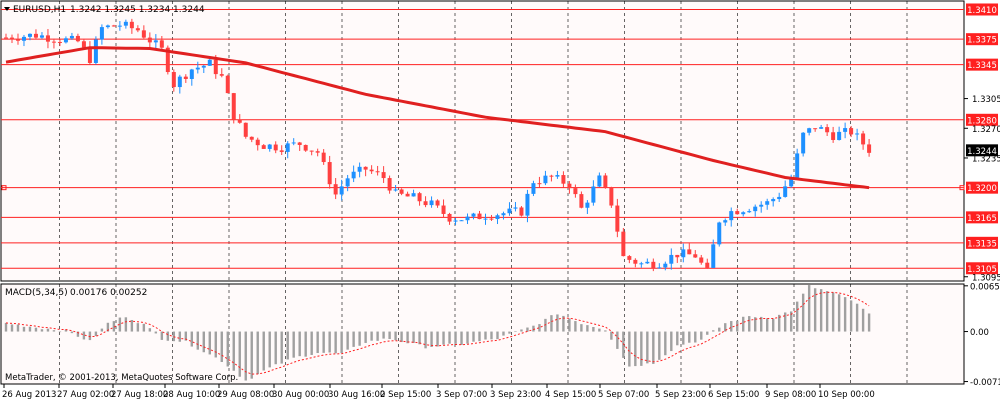  Describe the element at coordinates (846, 395) in the screenshot. I see `x-tick-label-15: 10 Sep 00:00` at that location.